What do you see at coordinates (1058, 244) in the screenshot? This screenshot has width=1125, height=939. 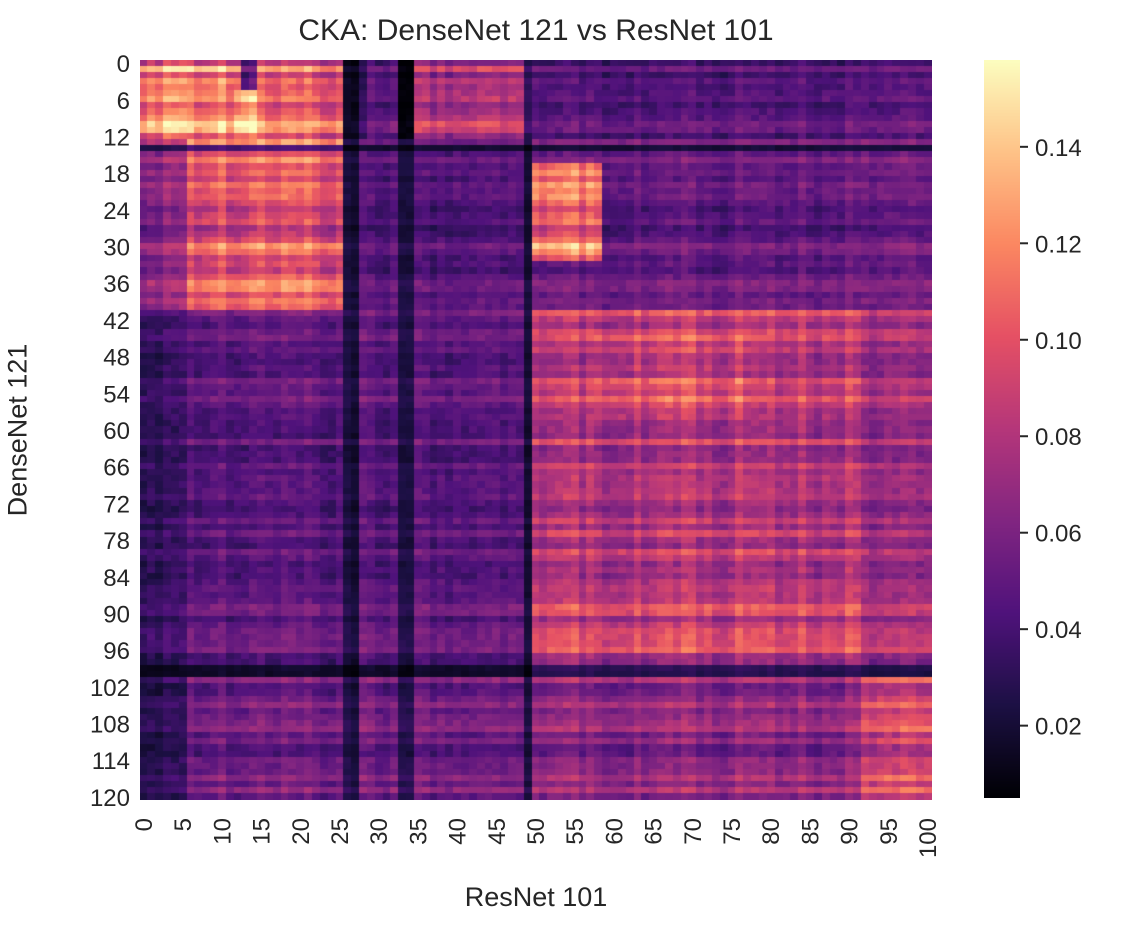 I see `colorbar-tick-label: 0.12` at bounding box center [1058, 244].